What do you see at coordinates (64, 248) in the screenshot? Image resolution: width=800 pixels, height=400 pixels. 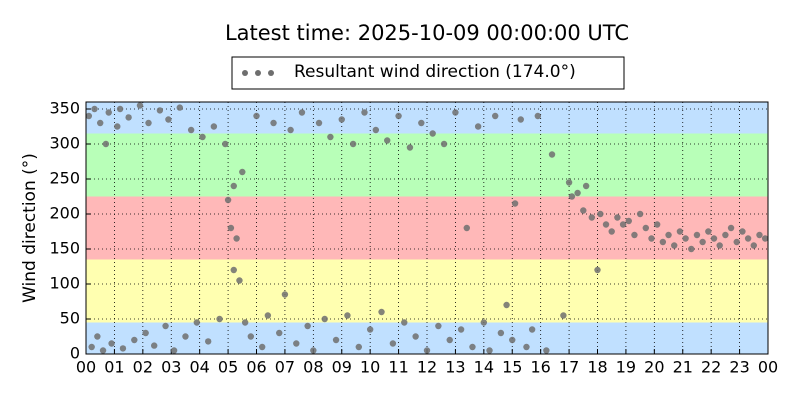 I see `y-tick-label: 150` at bounding box center [64, 248].